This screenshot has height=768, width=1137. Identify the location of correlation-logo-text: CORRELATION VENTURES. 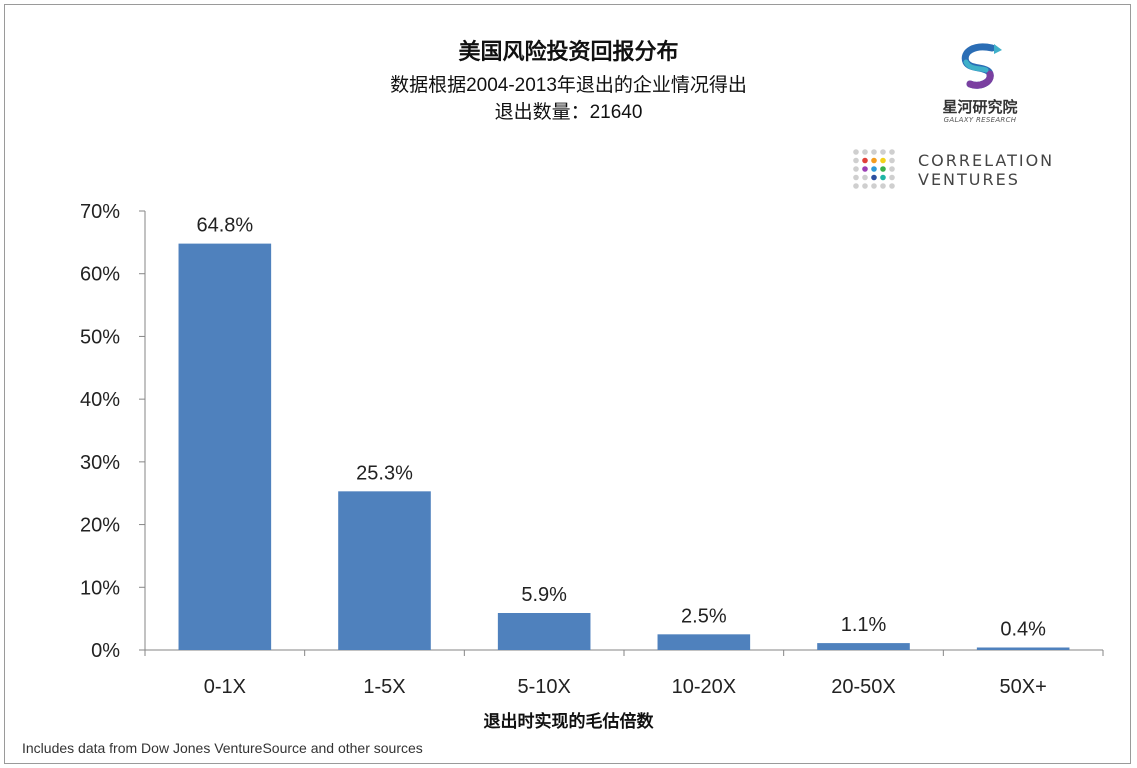
(986, 170).